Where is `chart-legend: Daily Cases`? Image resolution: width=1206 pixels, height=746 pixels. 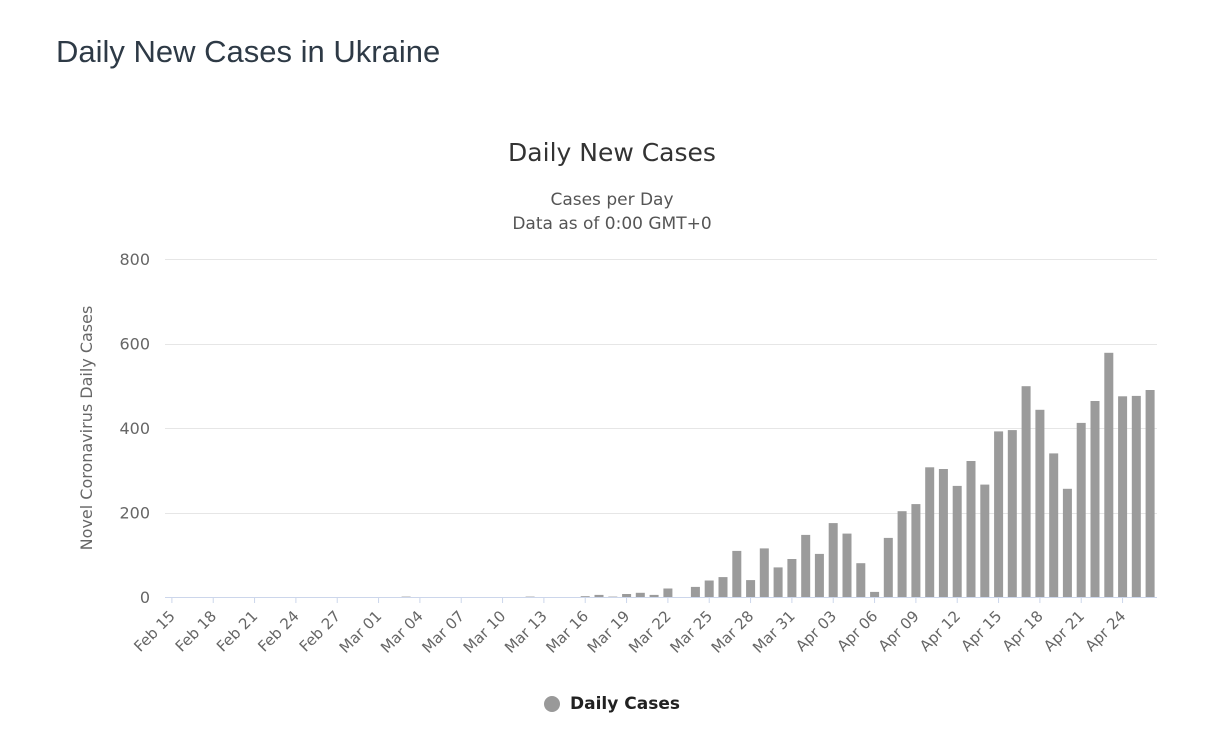
chart-legend: Daily Cases is located at coordinates (607, 705).